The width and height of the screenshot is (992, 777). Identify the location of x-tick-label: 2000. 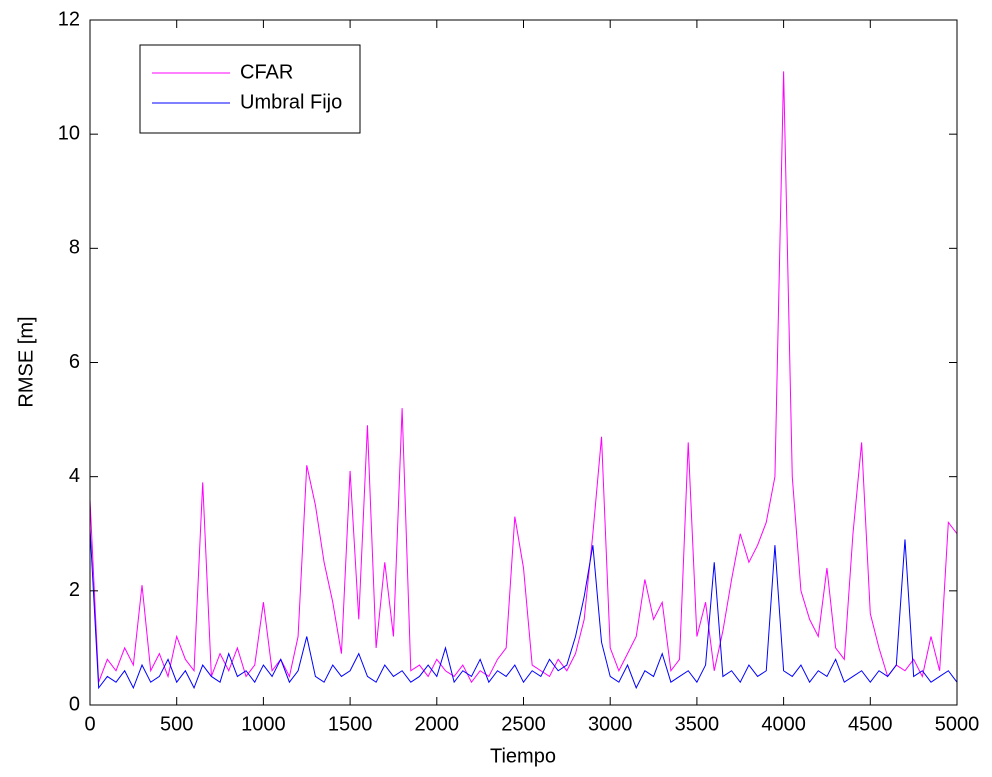
(437, 724).